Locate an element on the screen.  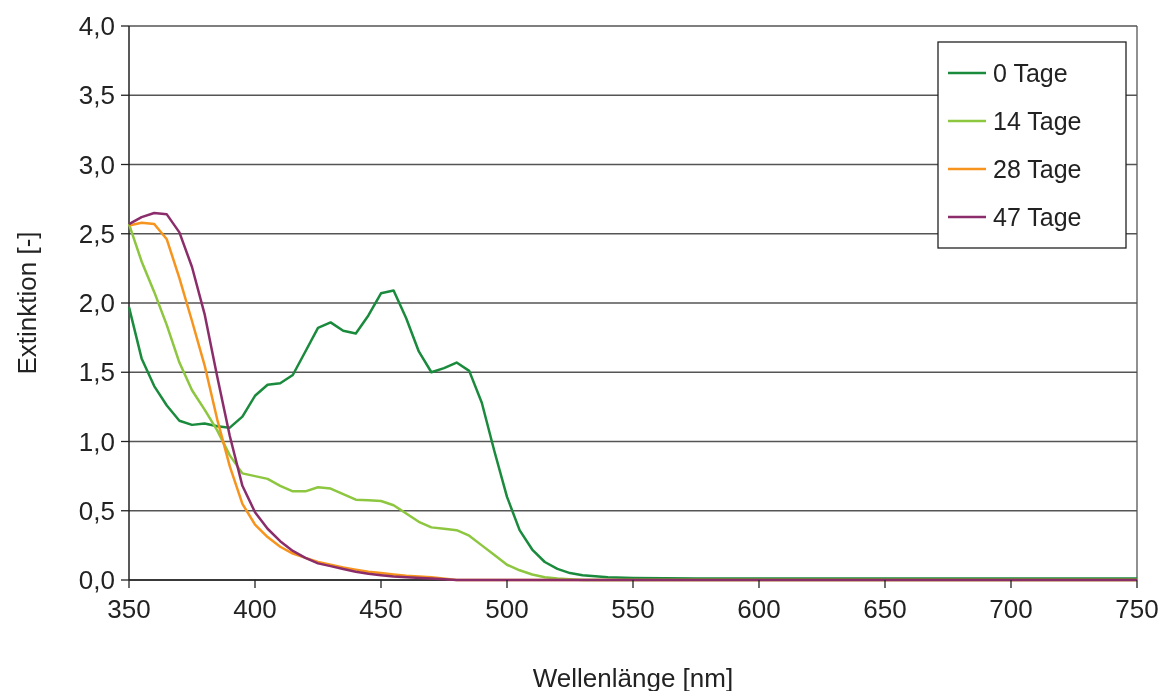
y-axis-title: Extinktion [-] is located at coordinates (27, 303).